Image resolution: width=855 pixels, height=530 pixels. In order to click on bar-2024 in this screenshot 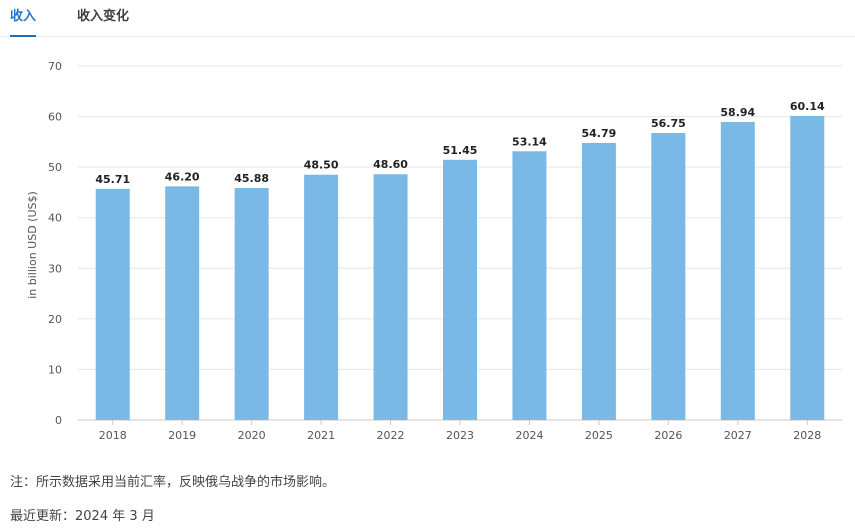, I will do `click(529, 285)`.